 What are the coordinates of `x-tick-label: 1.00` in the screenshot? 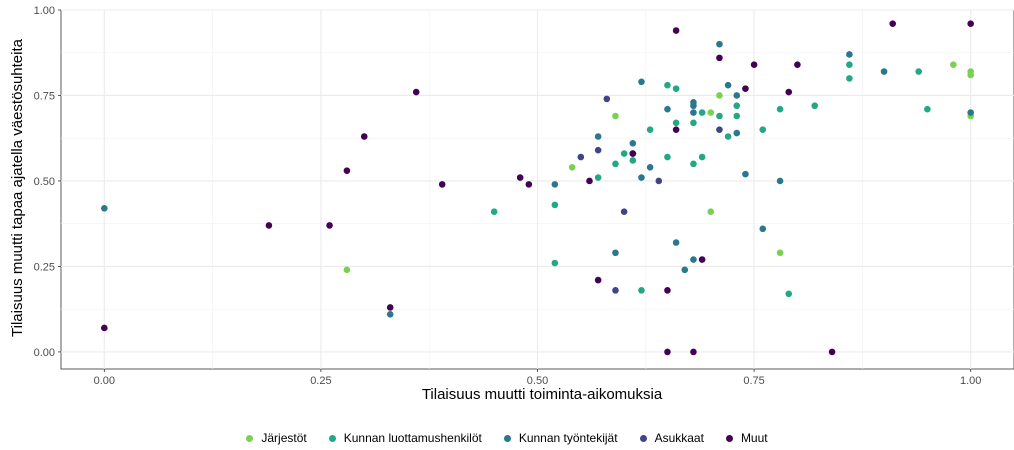 It's located at (970, 381).